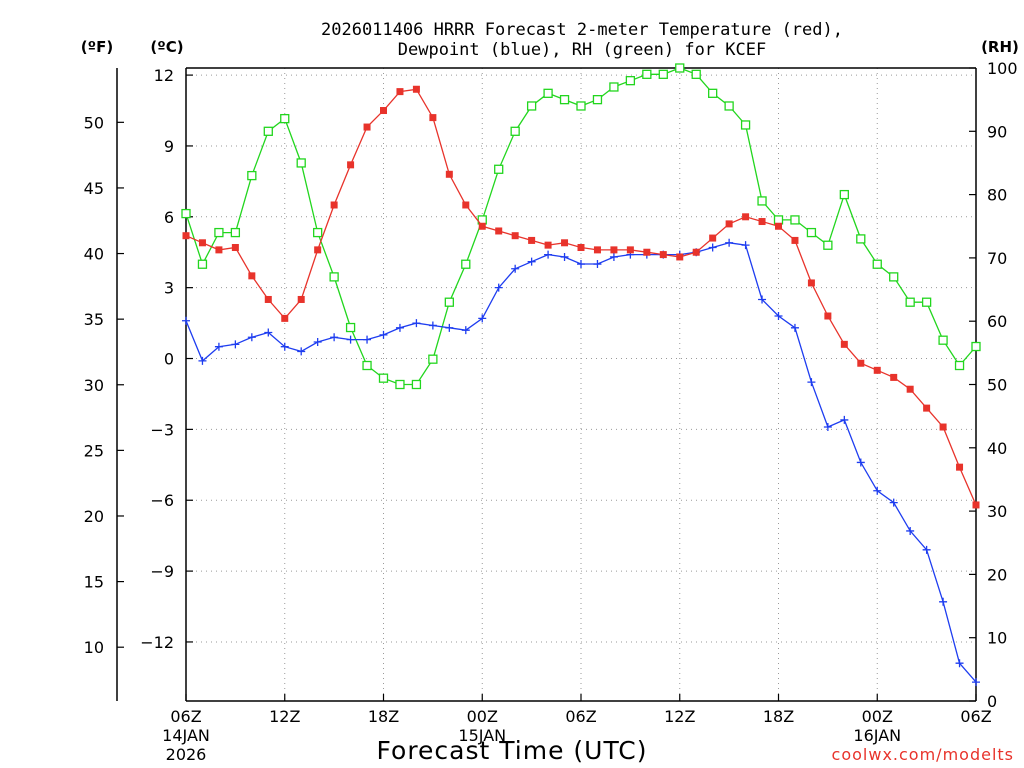 This screenshot has width=1024, height=768. Describe the element at coordinates (169, 359) in the screenshot. I see `celsius-tick-label: 0` at that location.